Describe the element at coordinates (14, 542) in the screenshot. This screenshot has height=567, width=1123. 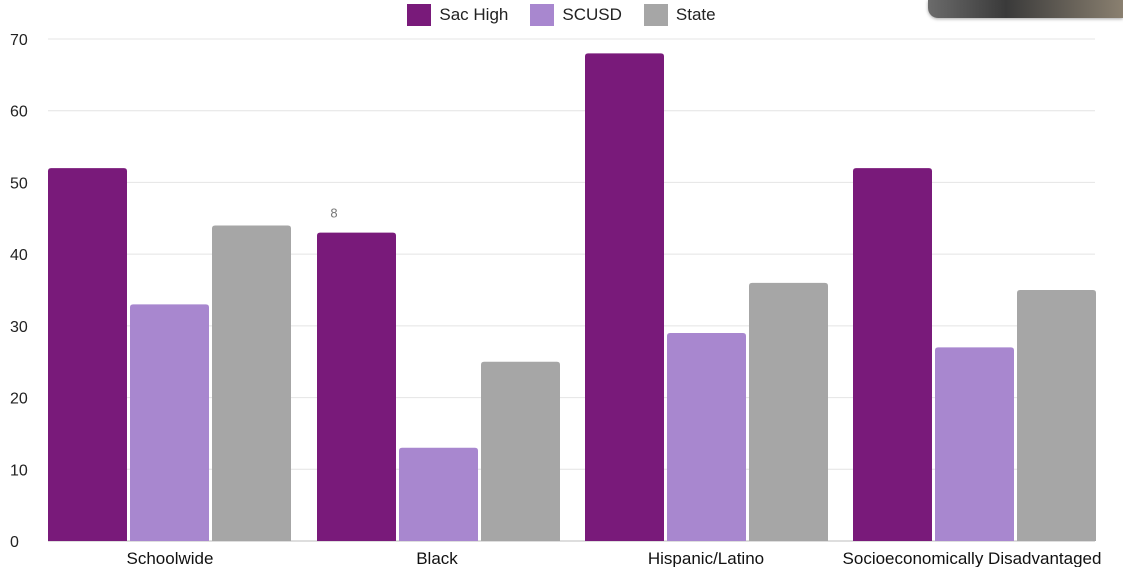
I see `y-tick-label-0: 0` at that location.